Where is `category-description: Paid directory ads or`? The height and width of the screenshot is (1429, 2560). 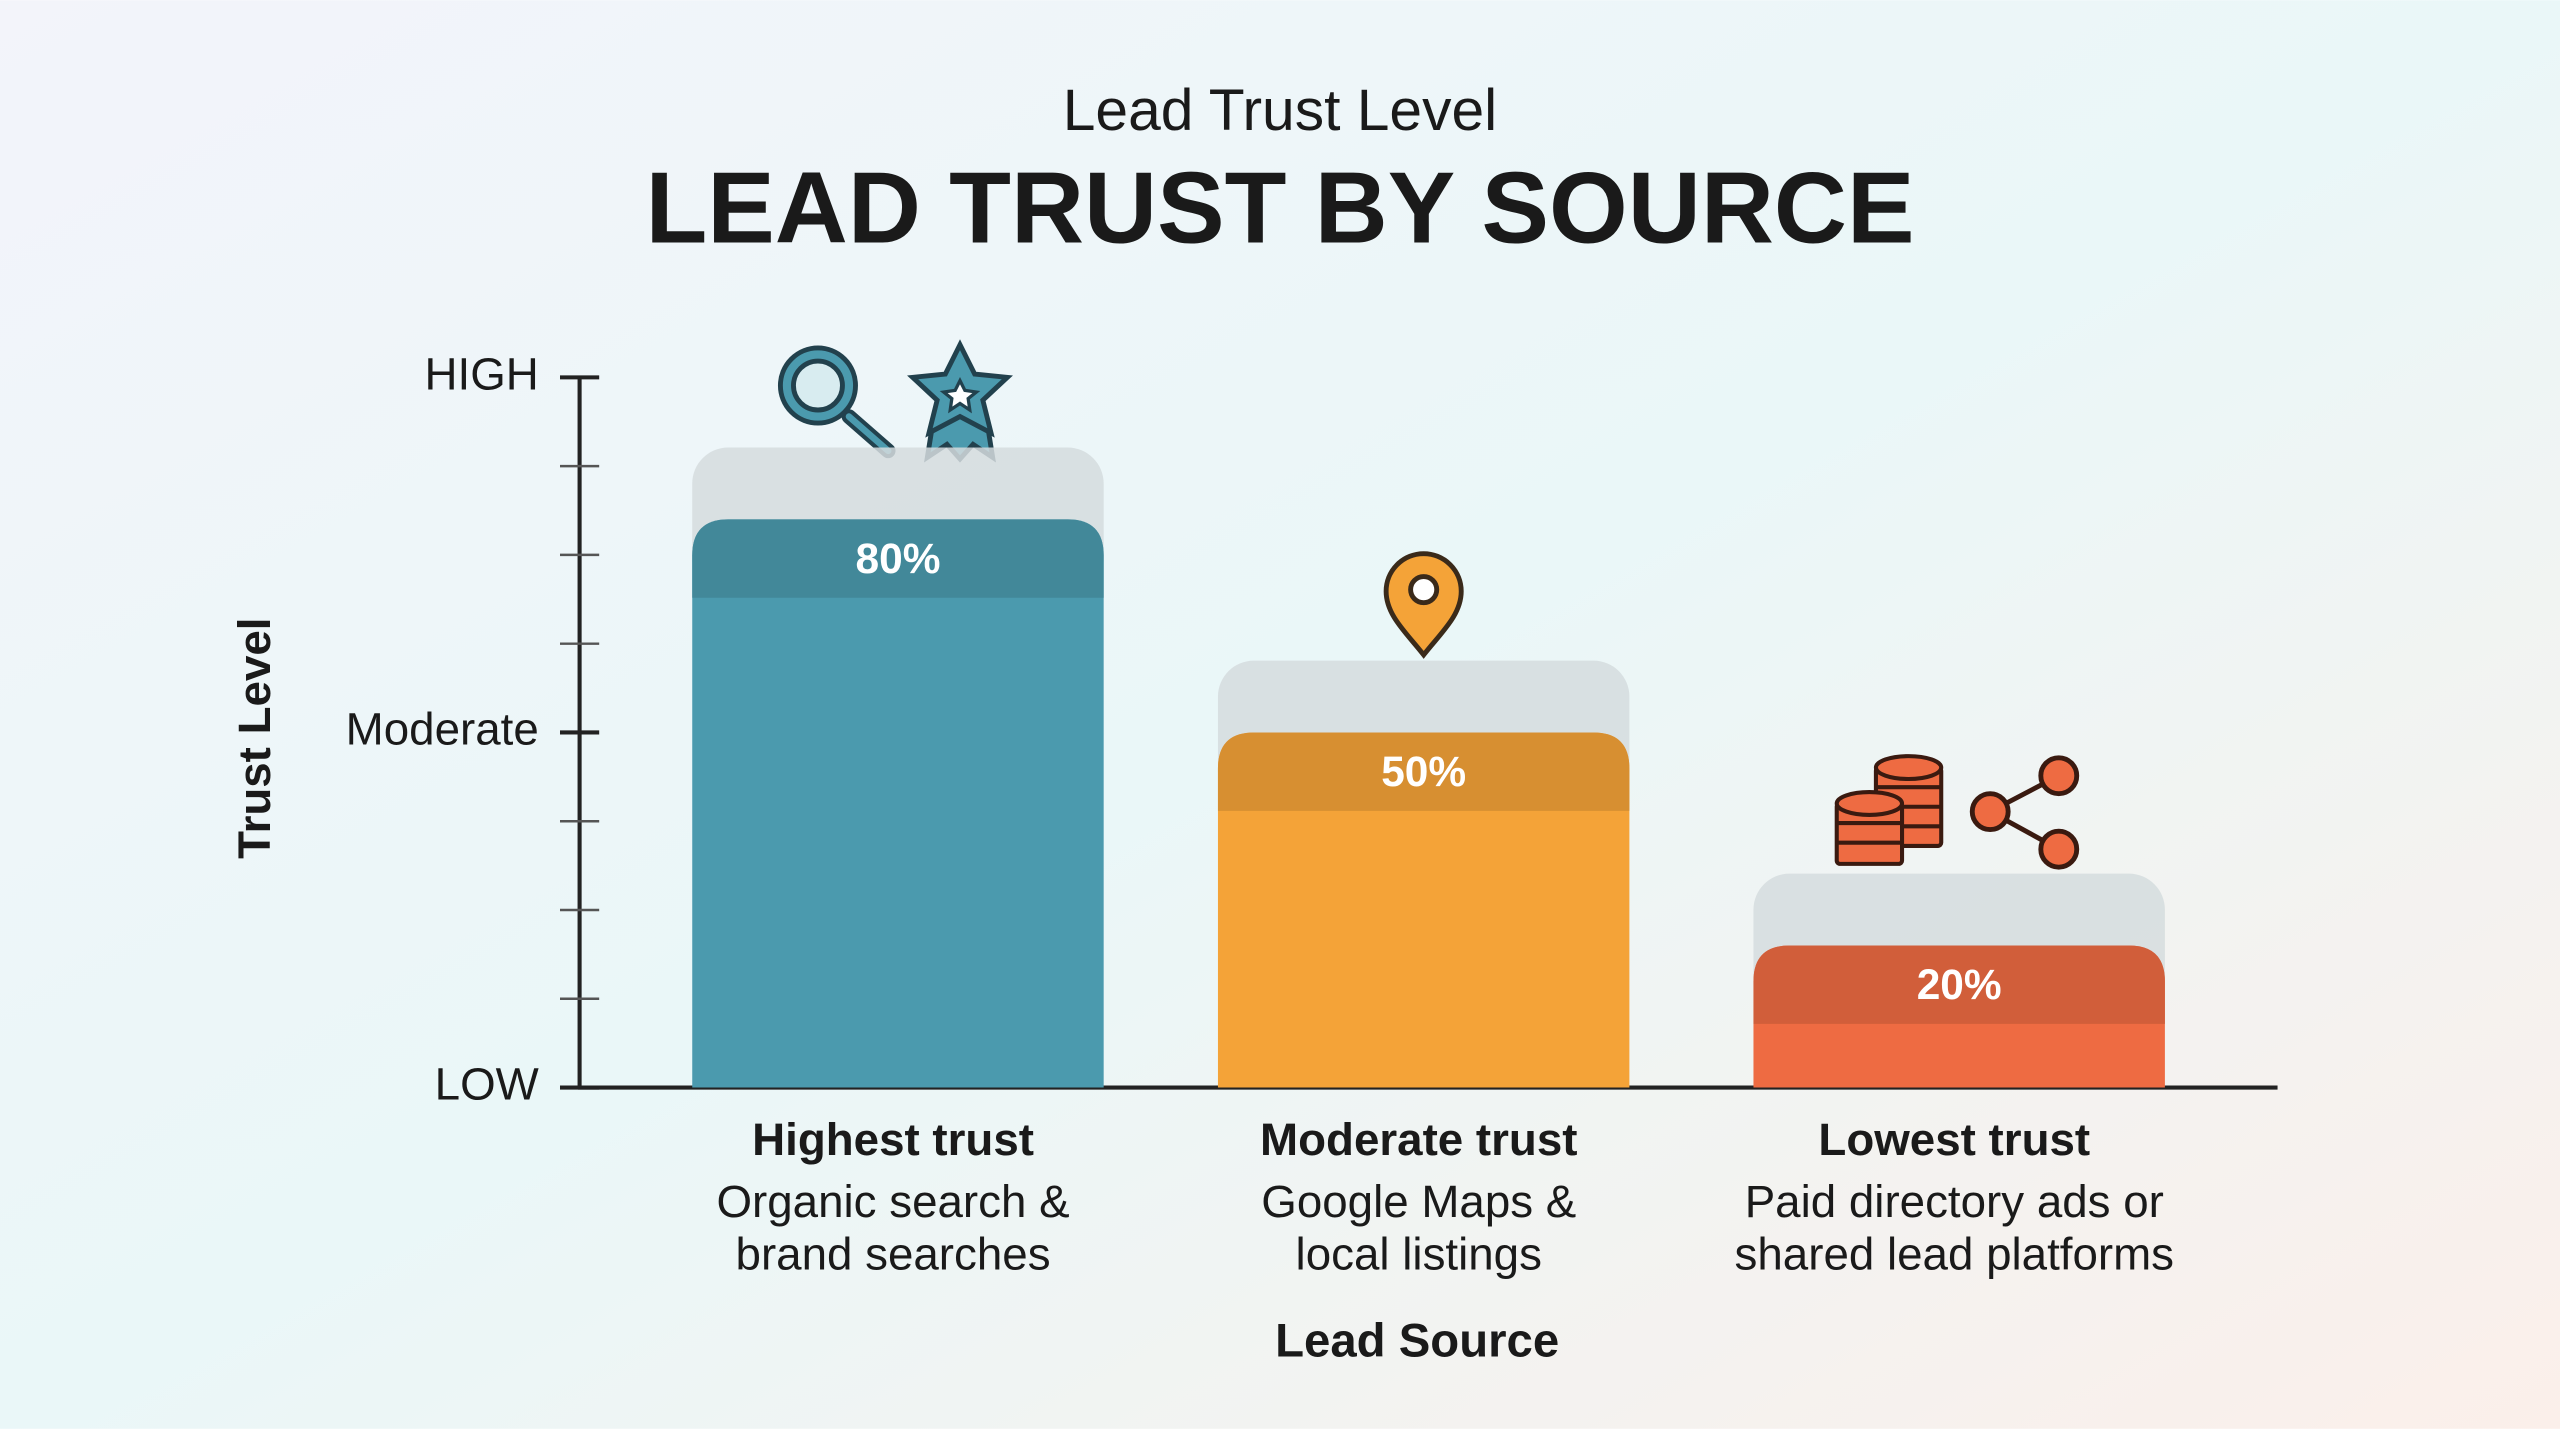
category-description: Paid directory ads or is located at coordinates (1954, 1201).